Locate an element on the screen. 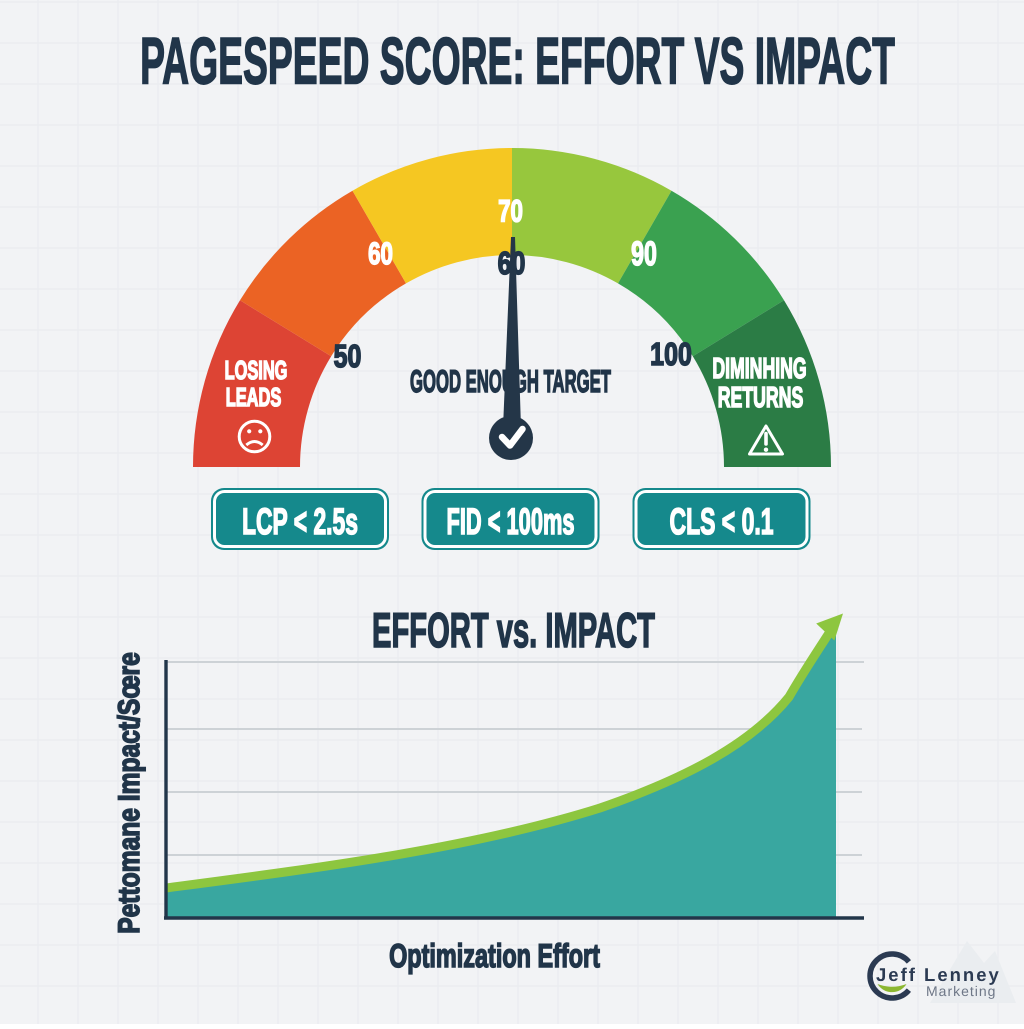 This screenshot has height=1029, width=1024. svg-text: 50 is located at coordinates (348, 356).